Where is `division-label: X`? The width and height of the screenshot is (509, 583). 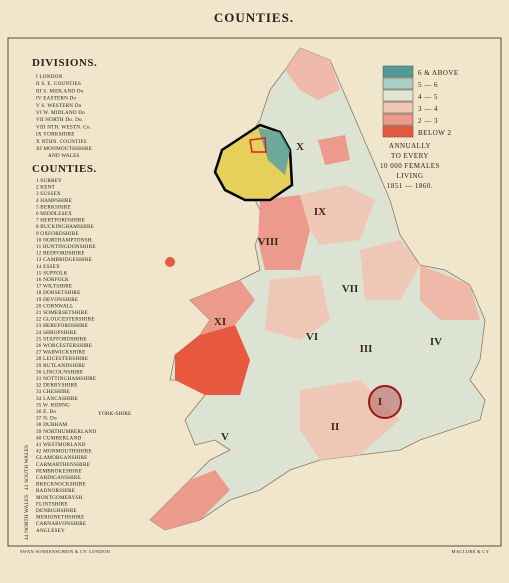 division-label: X is located at coordinates (300, 147).